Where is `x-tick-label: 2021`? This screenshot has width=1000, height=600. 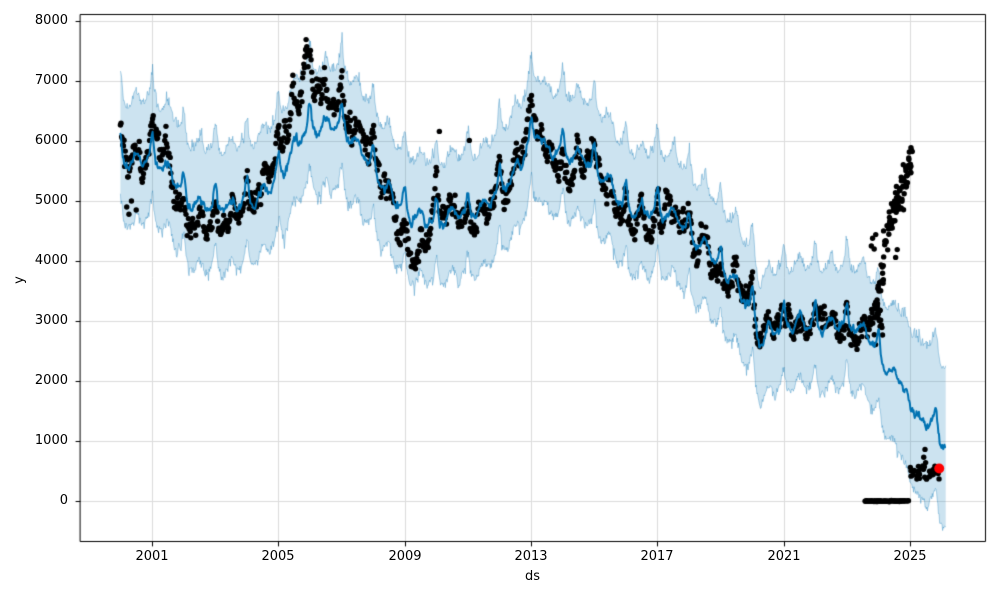 x-tick-label: 2021 is located at coordinates (784, 556).